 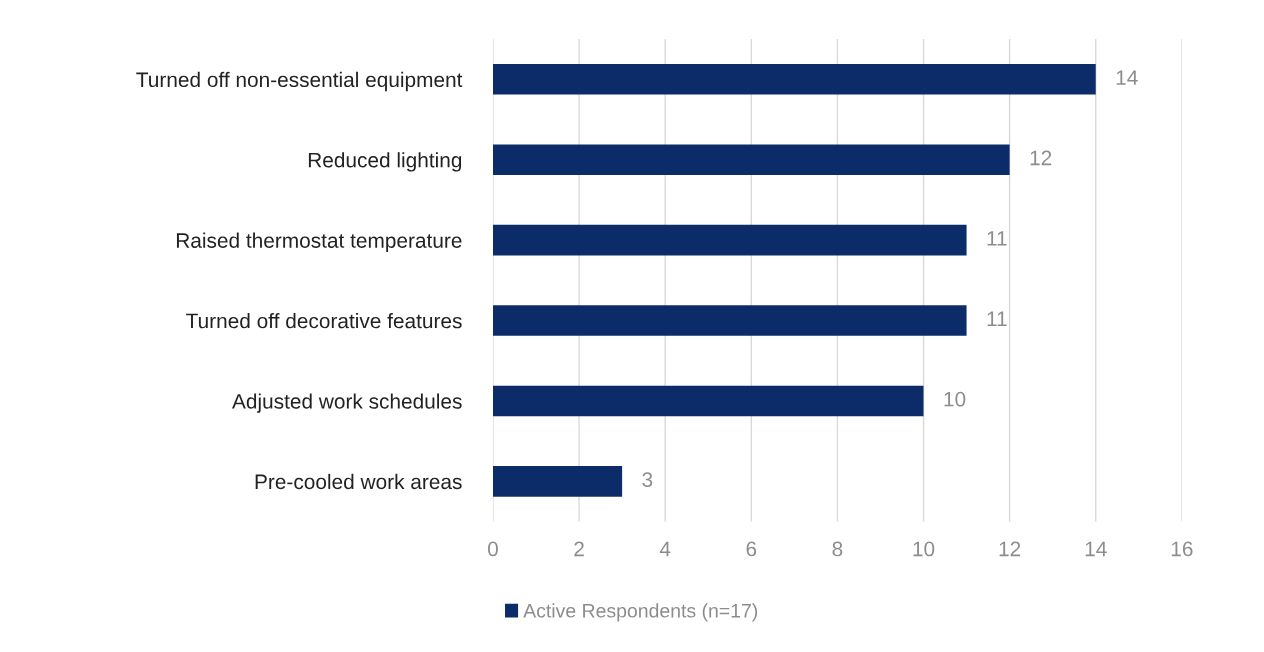 I want to click on x-tick-label: 0, so click(x=492, y=549).